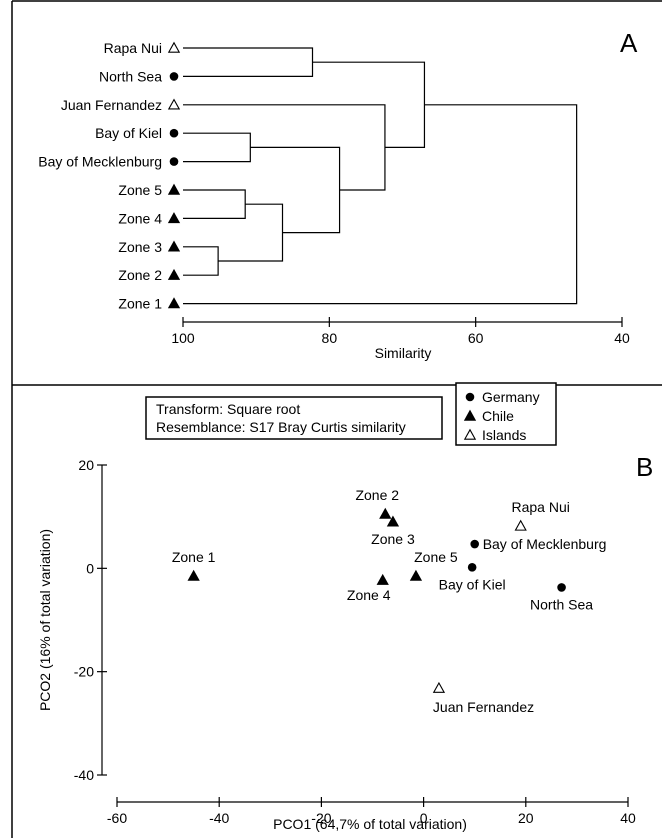  I want to click on pco1-tick-label-20: -20, so click(321, 818).